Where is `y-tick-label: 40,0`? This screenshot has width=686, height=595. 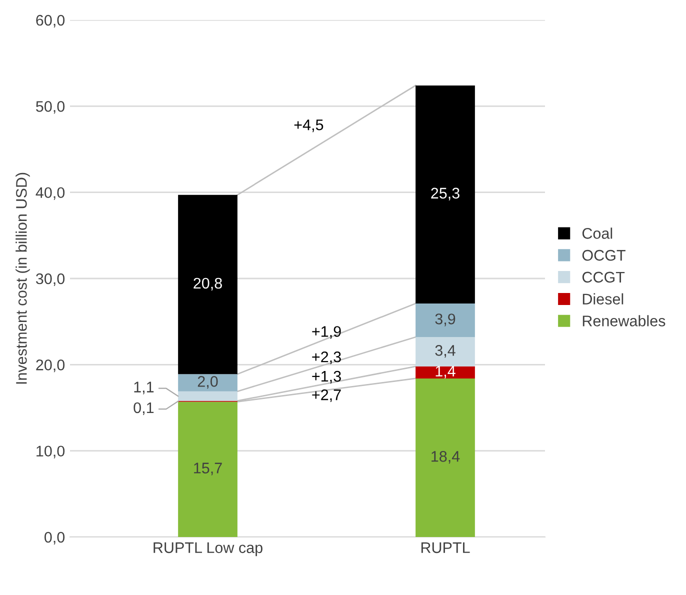
y-tick-label: 40,0 is located at coordinates (50, 193).